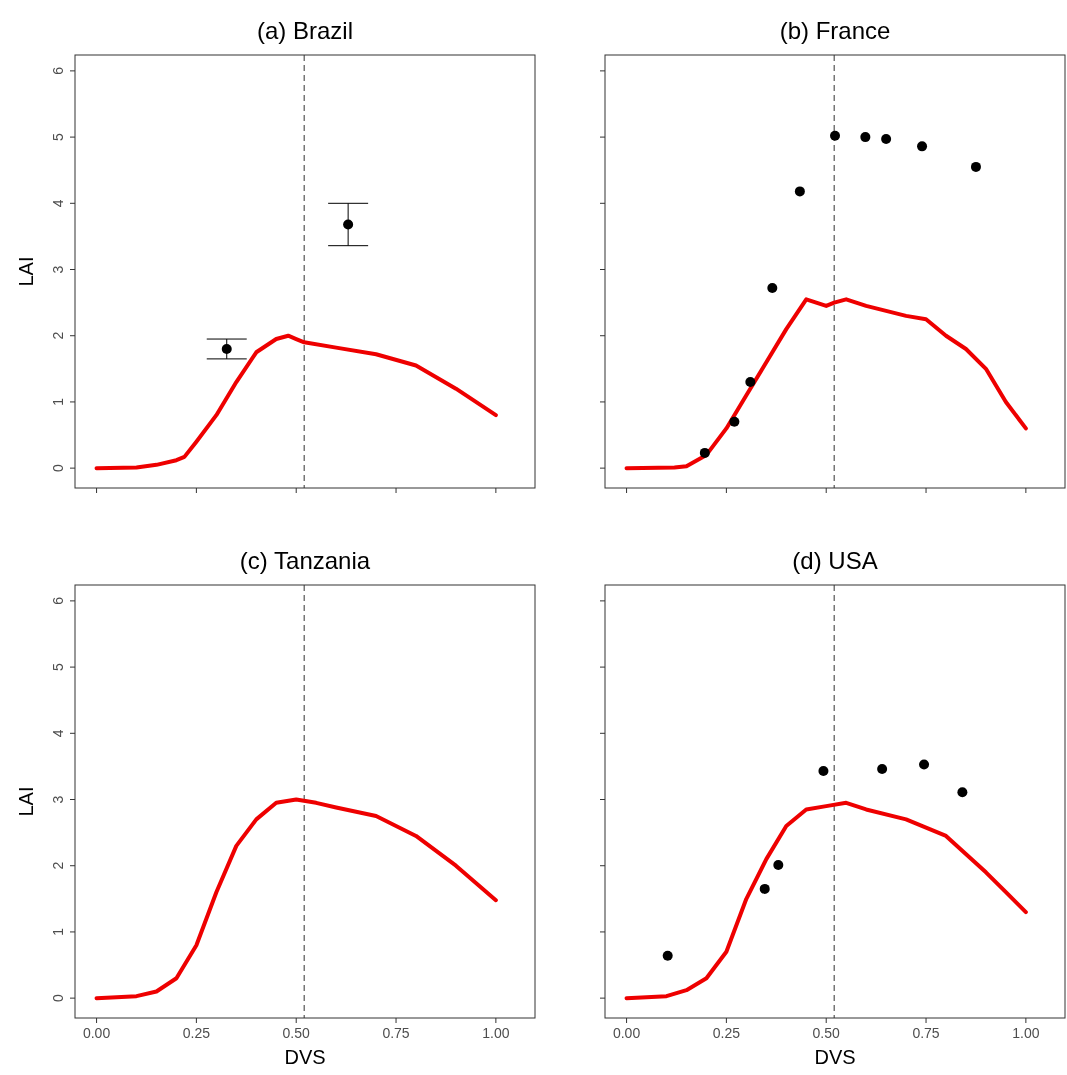 This screenshot has width=1067, height=1075. Describe the element at coordinates (305, 560) in the screenshot. I see `chart-title: (c) Tanzania` at that location.